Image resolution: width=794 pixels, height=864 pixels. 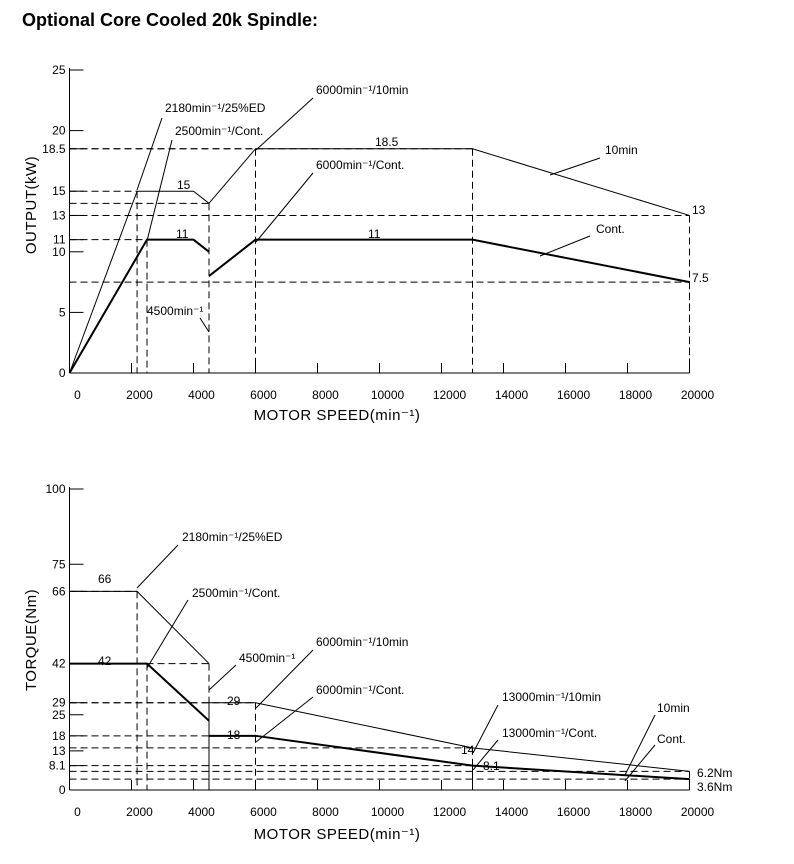 I want to click on y-tick-label: 42, so click(x=59, y=664).